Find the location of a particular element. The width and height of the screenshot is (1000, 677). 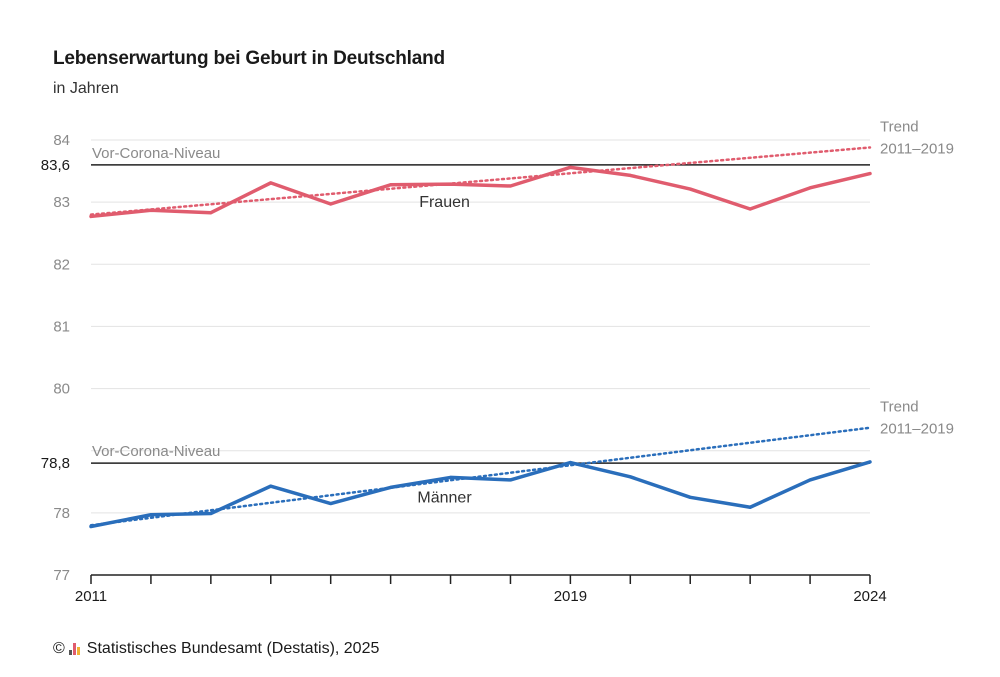

destatis-logo-icon is located at coordinates (75, 649).